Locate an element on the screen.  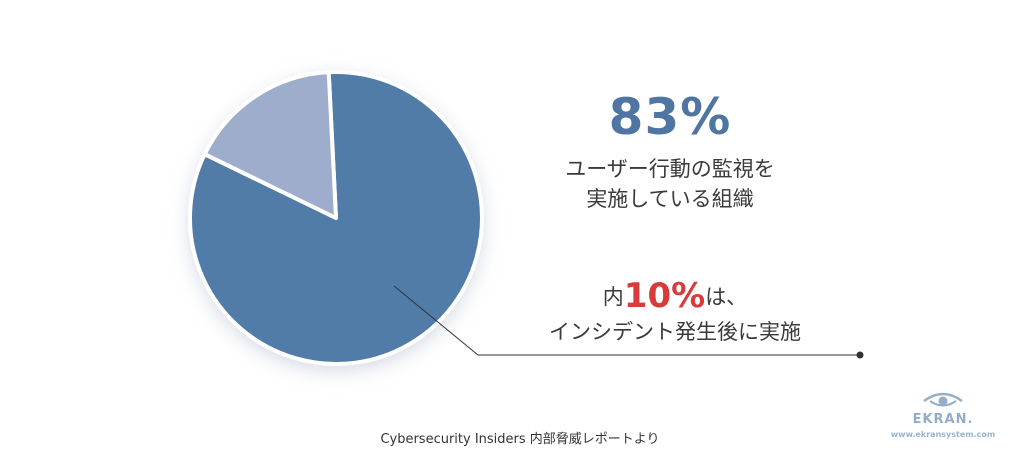
sub-annotation-line-1: 内10%は、 is located at coordinates (675, 296).